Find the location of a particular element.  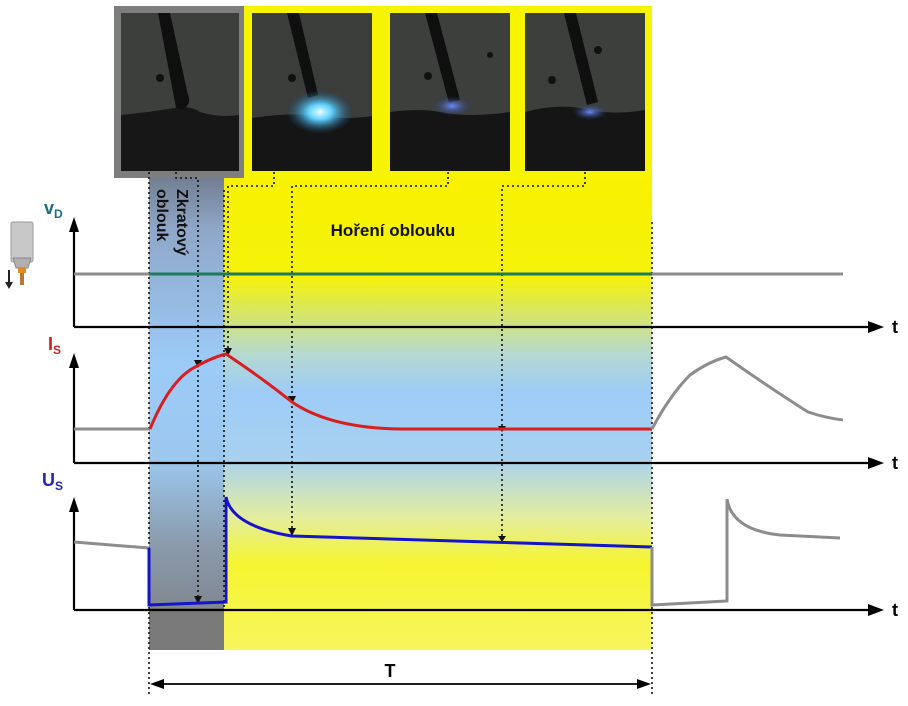

voltage-curve is located at coordinates (400, 551).